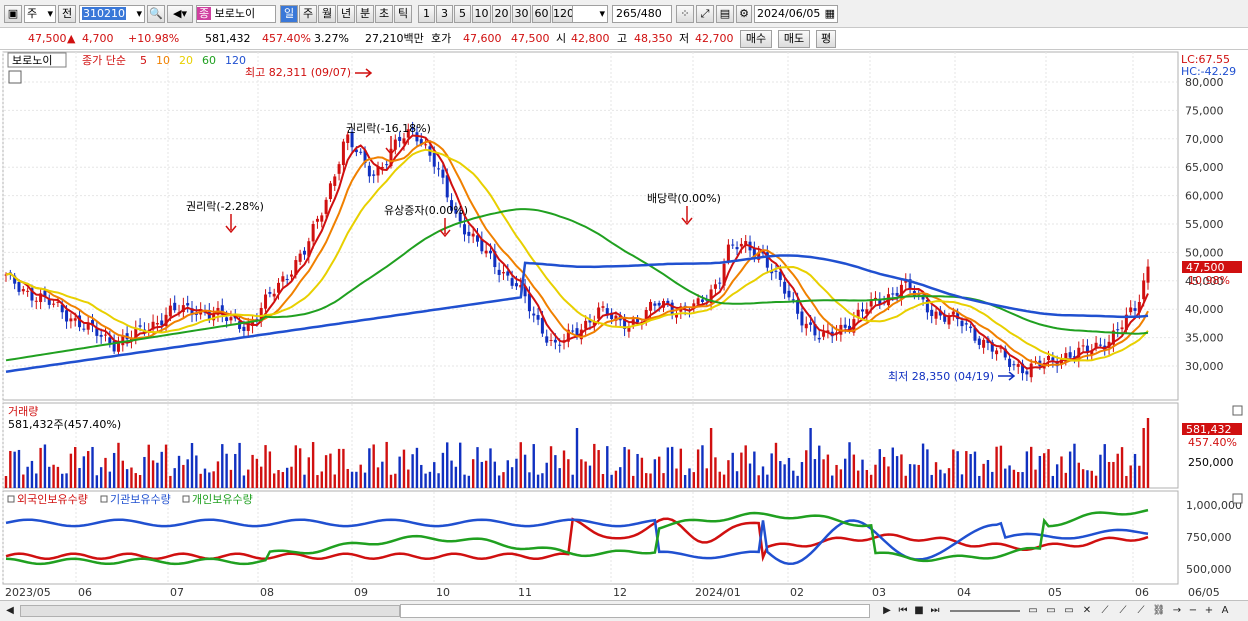 The height and width of the screenshot is (621, 1248). What do you see at coordinates (887, 610) in the screenshot?
I see `scroll-right-icon: ▶` at bounding box center [887, 610].